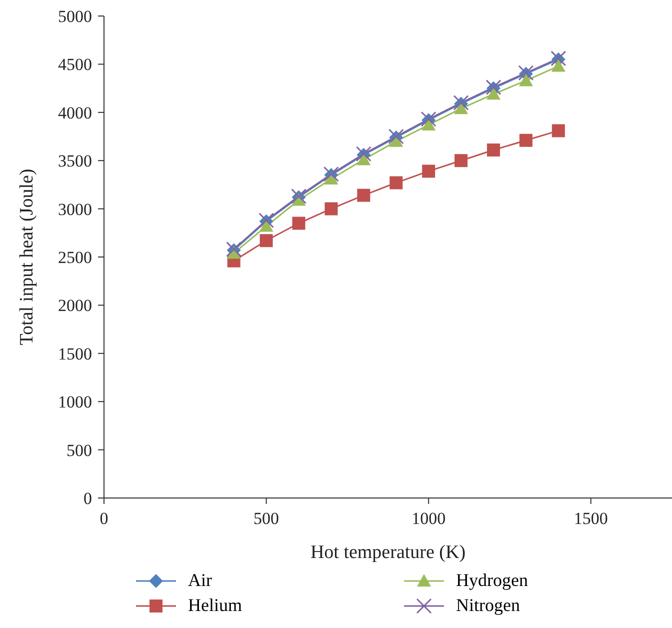  What do you see at coordinates (88, 498) in the screenshot?
I see `y-tick-label: 0` at bounding box center [88, 498].